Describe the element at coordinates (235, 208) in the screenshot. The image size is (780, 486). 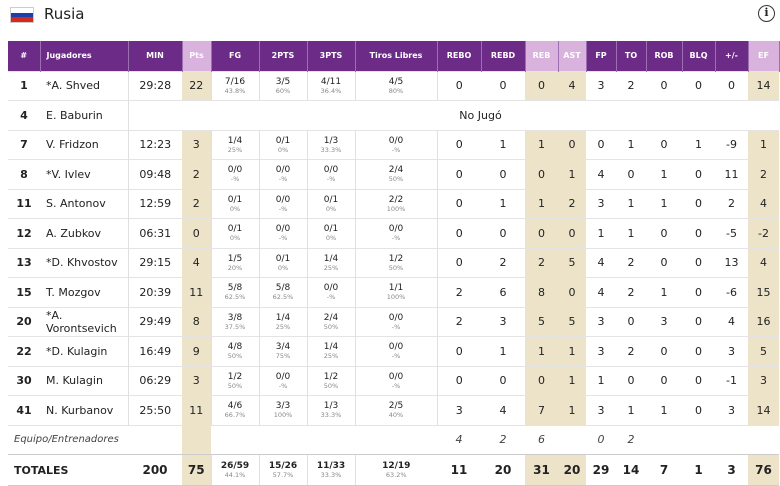
I see `field-goals-percentage: 0%` at that location.